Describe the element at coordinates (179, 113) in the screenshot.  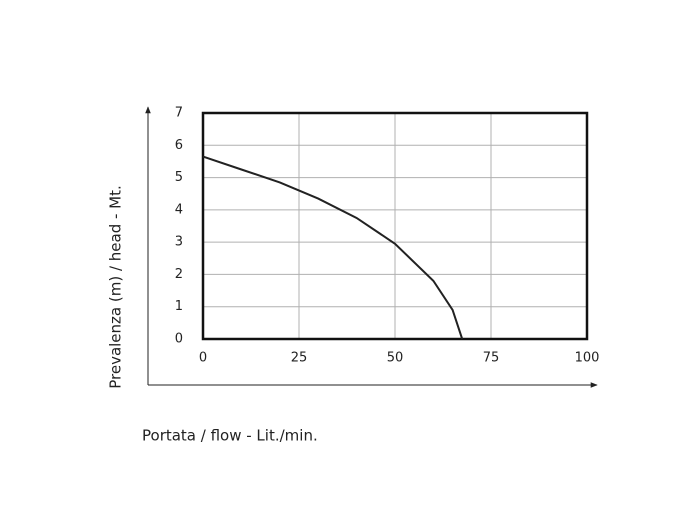
I see `y-tick-label: 7` at that location.